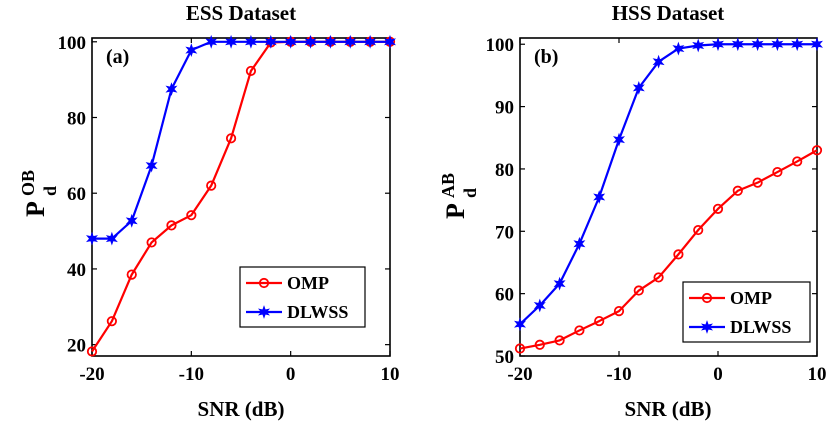 This screenshot has width=831, height=422. I want to click on chart-b-legend-marker-omp, so click(707, 298).